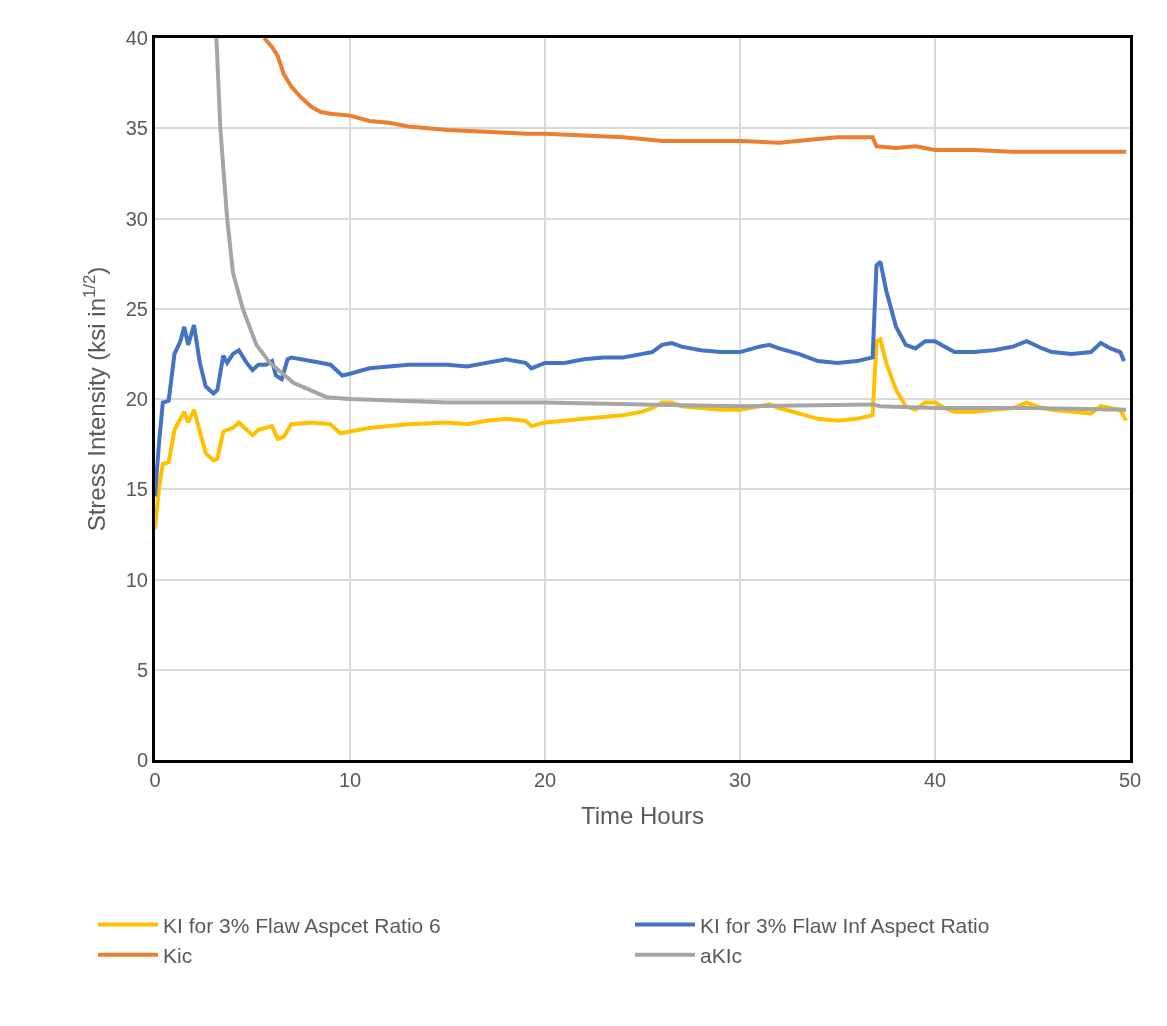 This screenshot has width=1167, height=1026. I want to click on y-tick-label: 30, so click(136, 218).